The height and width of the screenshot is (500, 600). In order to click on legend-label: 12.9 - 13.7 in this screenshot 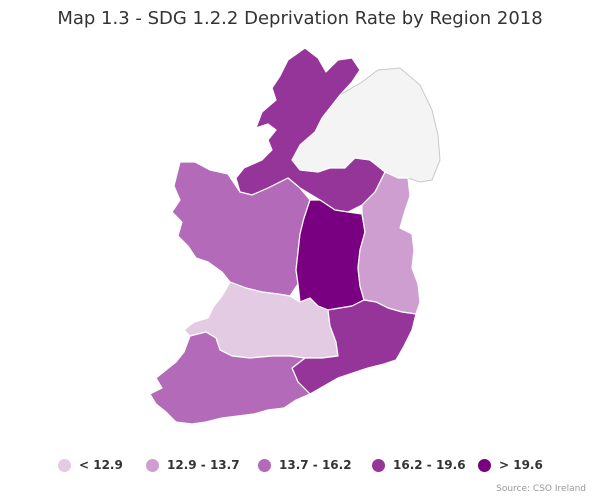, I will do `click(203, 465)`.